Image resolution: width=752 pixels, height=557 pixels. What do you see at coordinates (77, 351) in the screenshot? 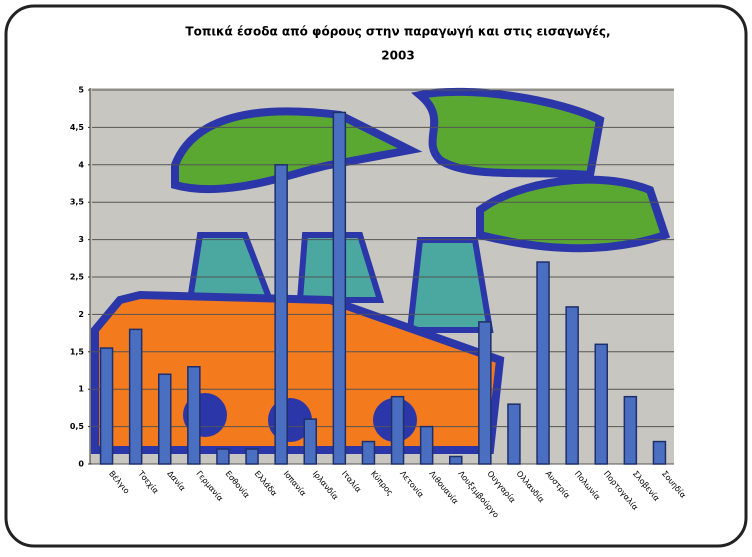
I see `y-tick-label: 1,5` at bounding box center [77, 351].